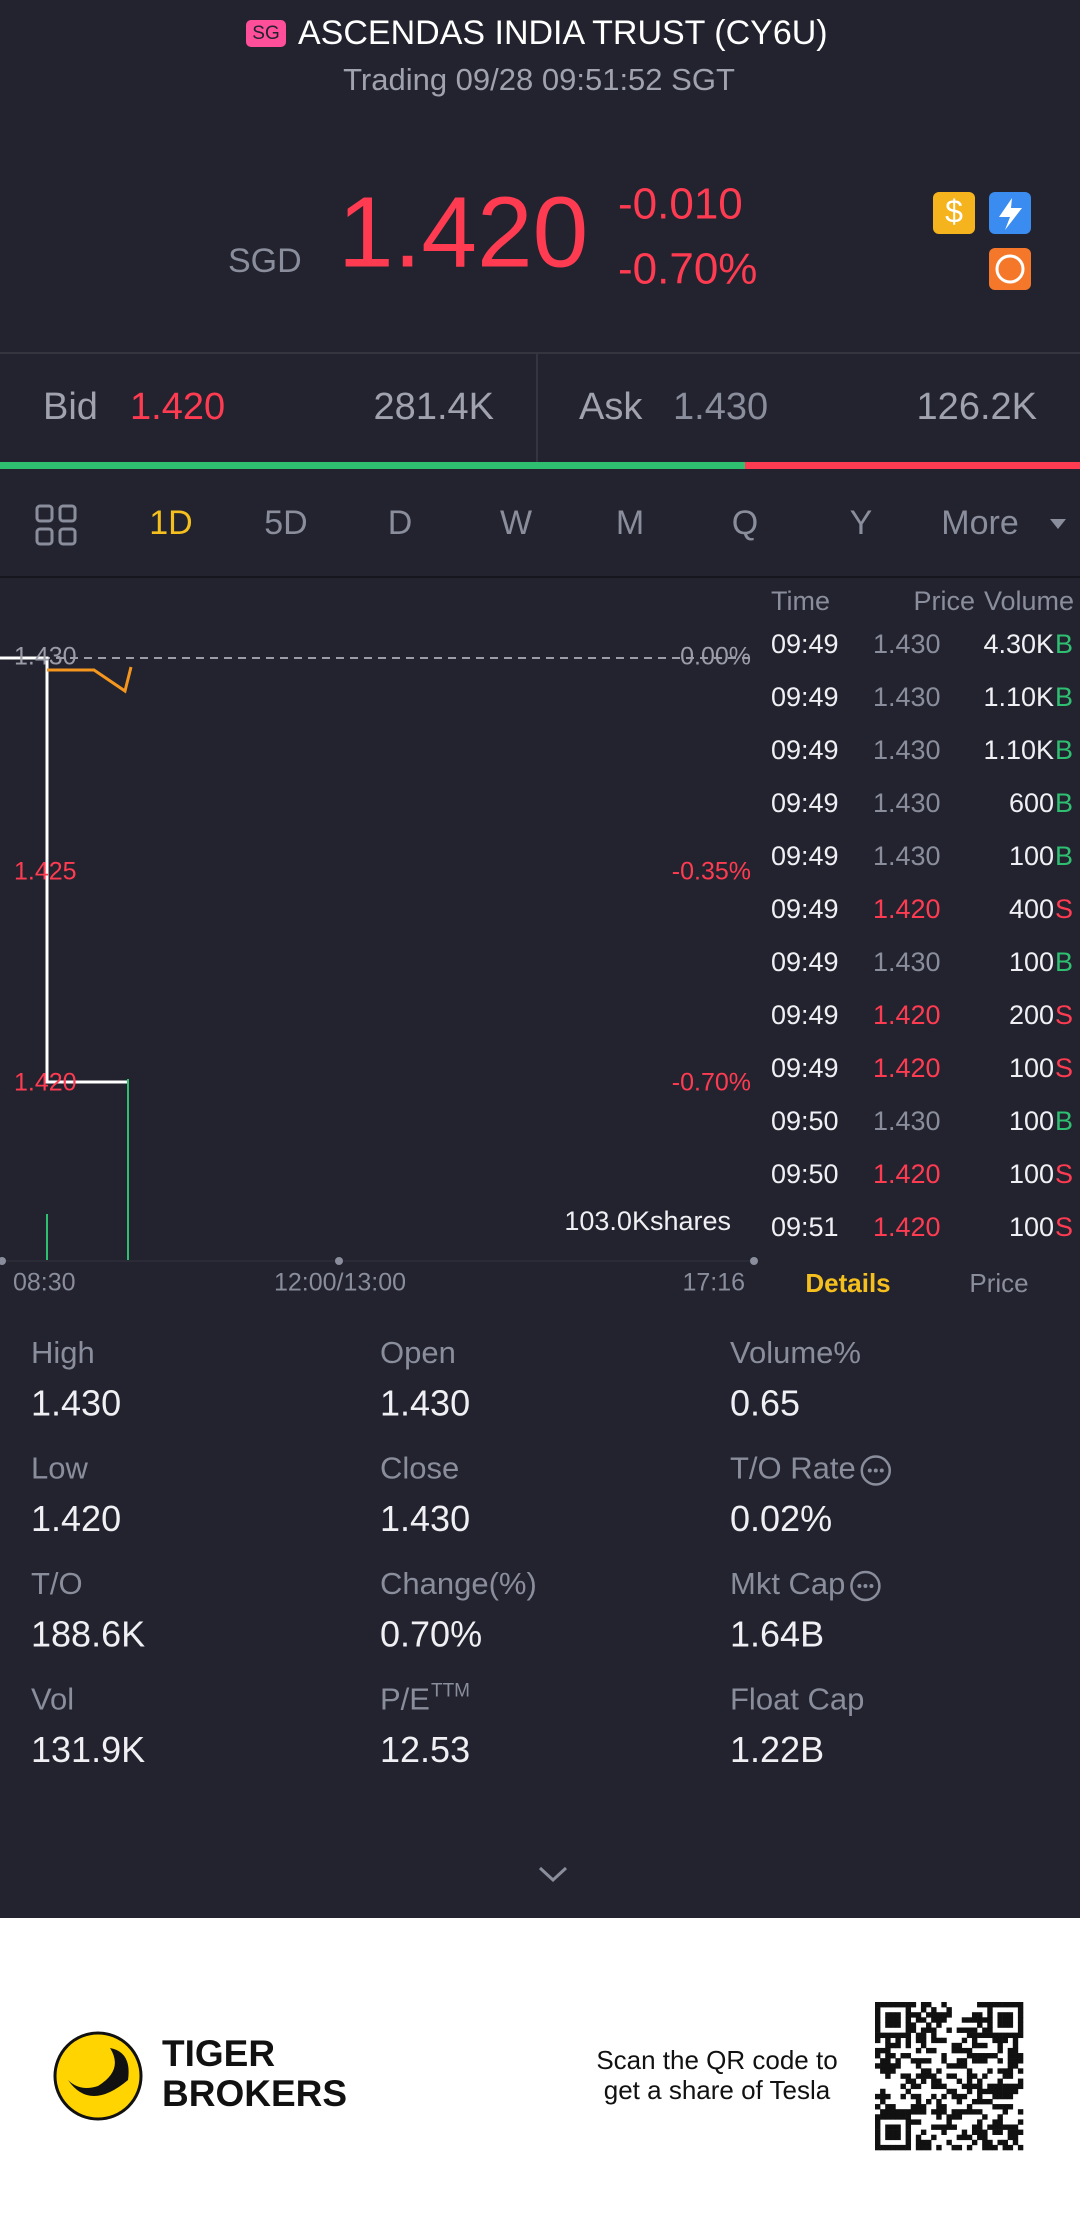 This screenshot has height=2234, width=1080. What do you see at coordinates (787, 1583) in the screenshot?
I see `stat-label: Mkt Cap` at bounding box center [787, 1583].